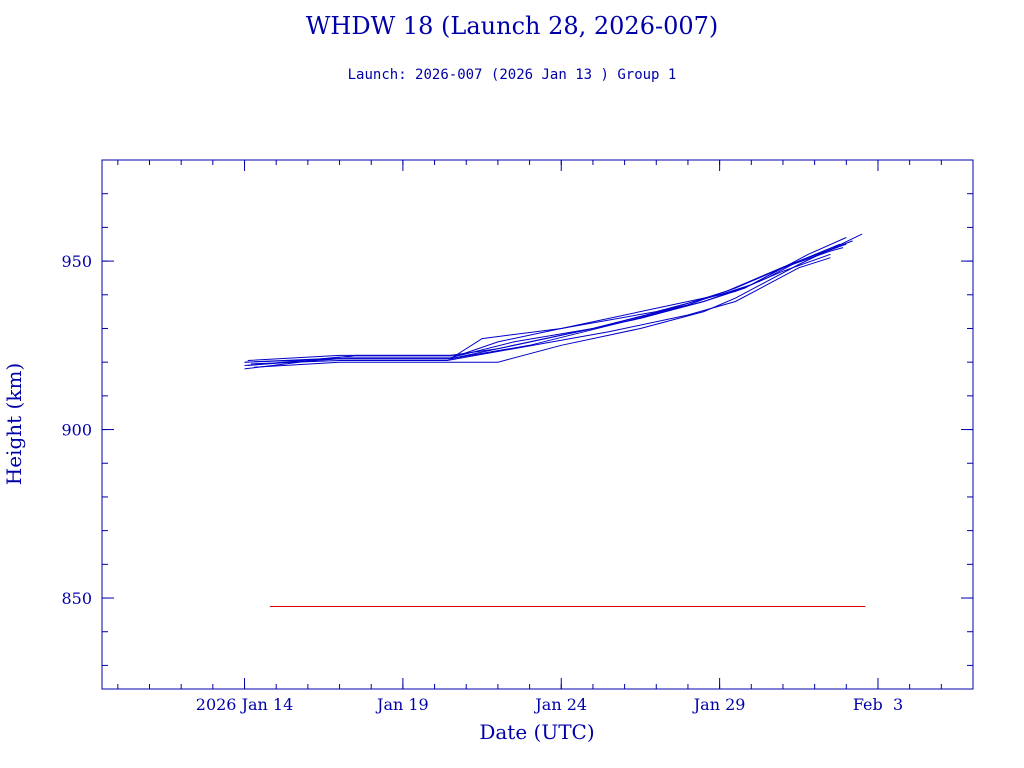  I want to click on x-tick-label: Jan 19, so click(402, 704).